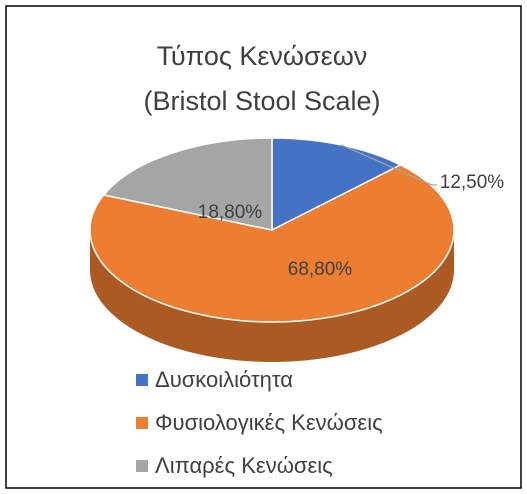 The width and height of the screenshot is (527, 494). I want to click on legend-label: Δυσκοιλιότητα, so click(224, 379).